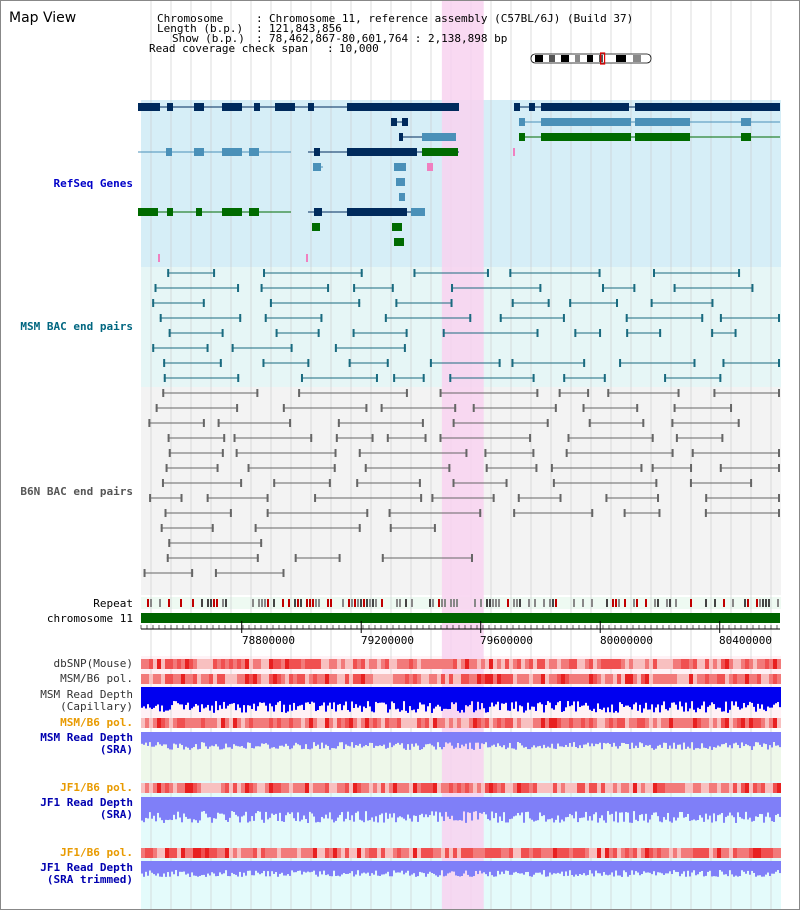 Image resolution: width=800 pixels, height=910 pixels. What do you see at coordinates (86, 867) in the screenshot?
I see `track-label-jf1-depth-trim: JF1 Read Depth` at bounding box center [86, 867].